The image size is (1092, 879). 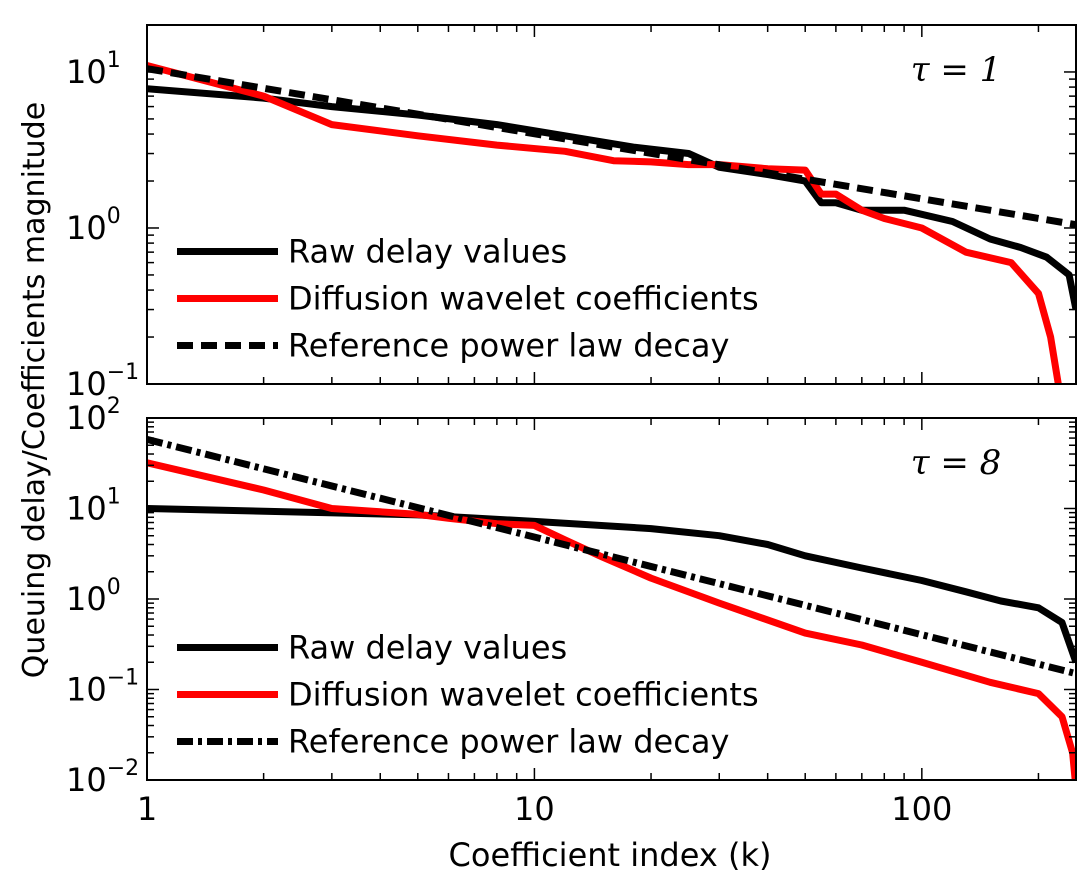 What do you see at coordinates (34, 390) in the screenshot?
I see `y-axis-label: Queuing delay/Coefficients magnitude` at bounding box center [34, 390].